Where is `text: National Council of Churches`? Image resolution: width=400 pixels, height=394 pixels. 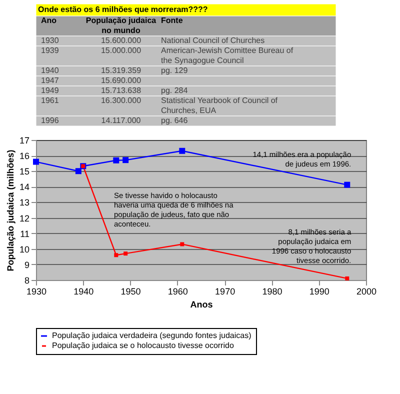
text: National Council of Churches is located at coordinates (213, 40).